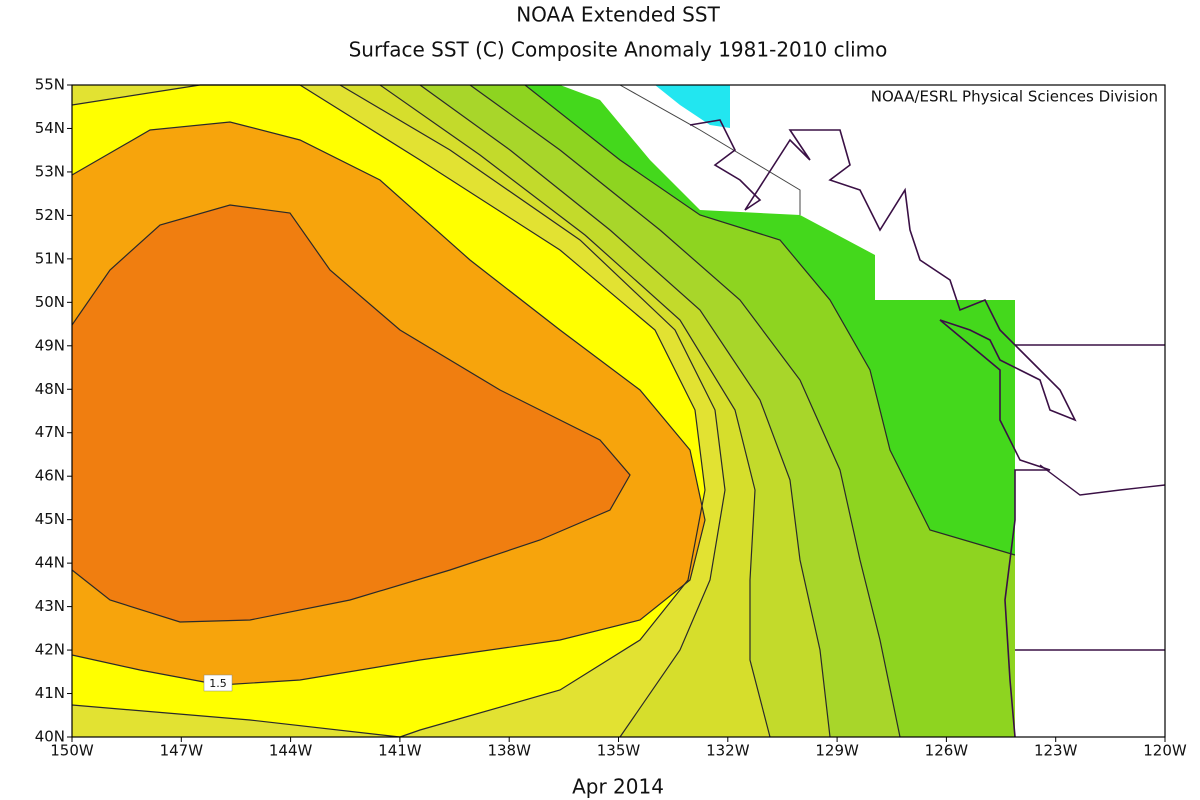  What do you see at coordinates (72, 751) in the screenshot?
I see `x-tick-label: 150W` at bounding box center [72, 751].